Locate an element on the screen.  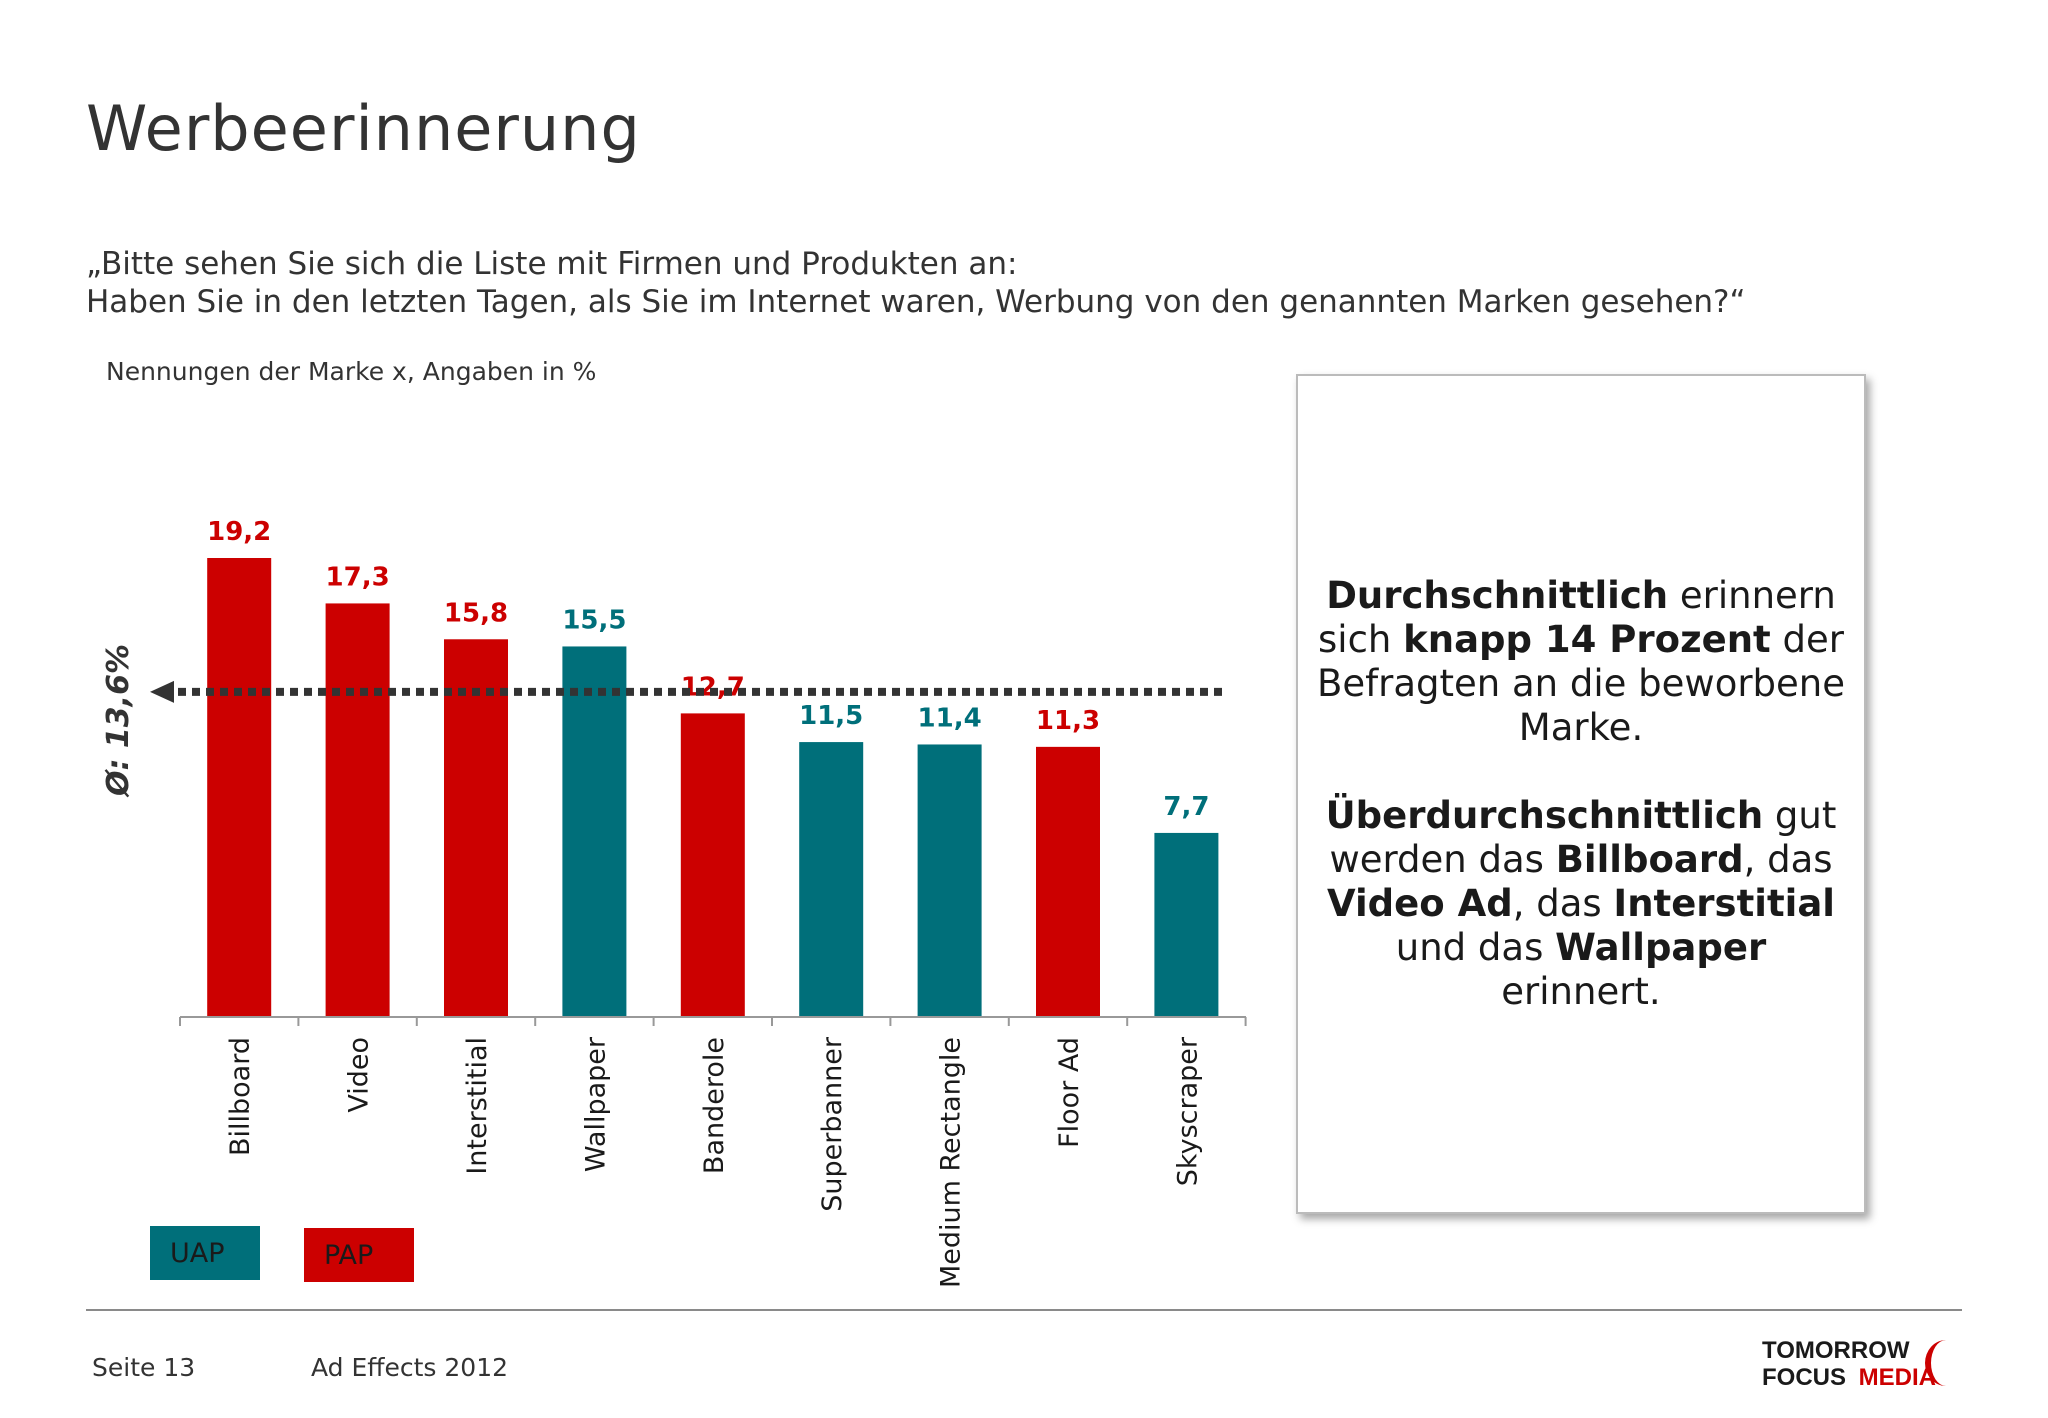
bar-value-label: 11,5 is located at coordinates (831, 716).